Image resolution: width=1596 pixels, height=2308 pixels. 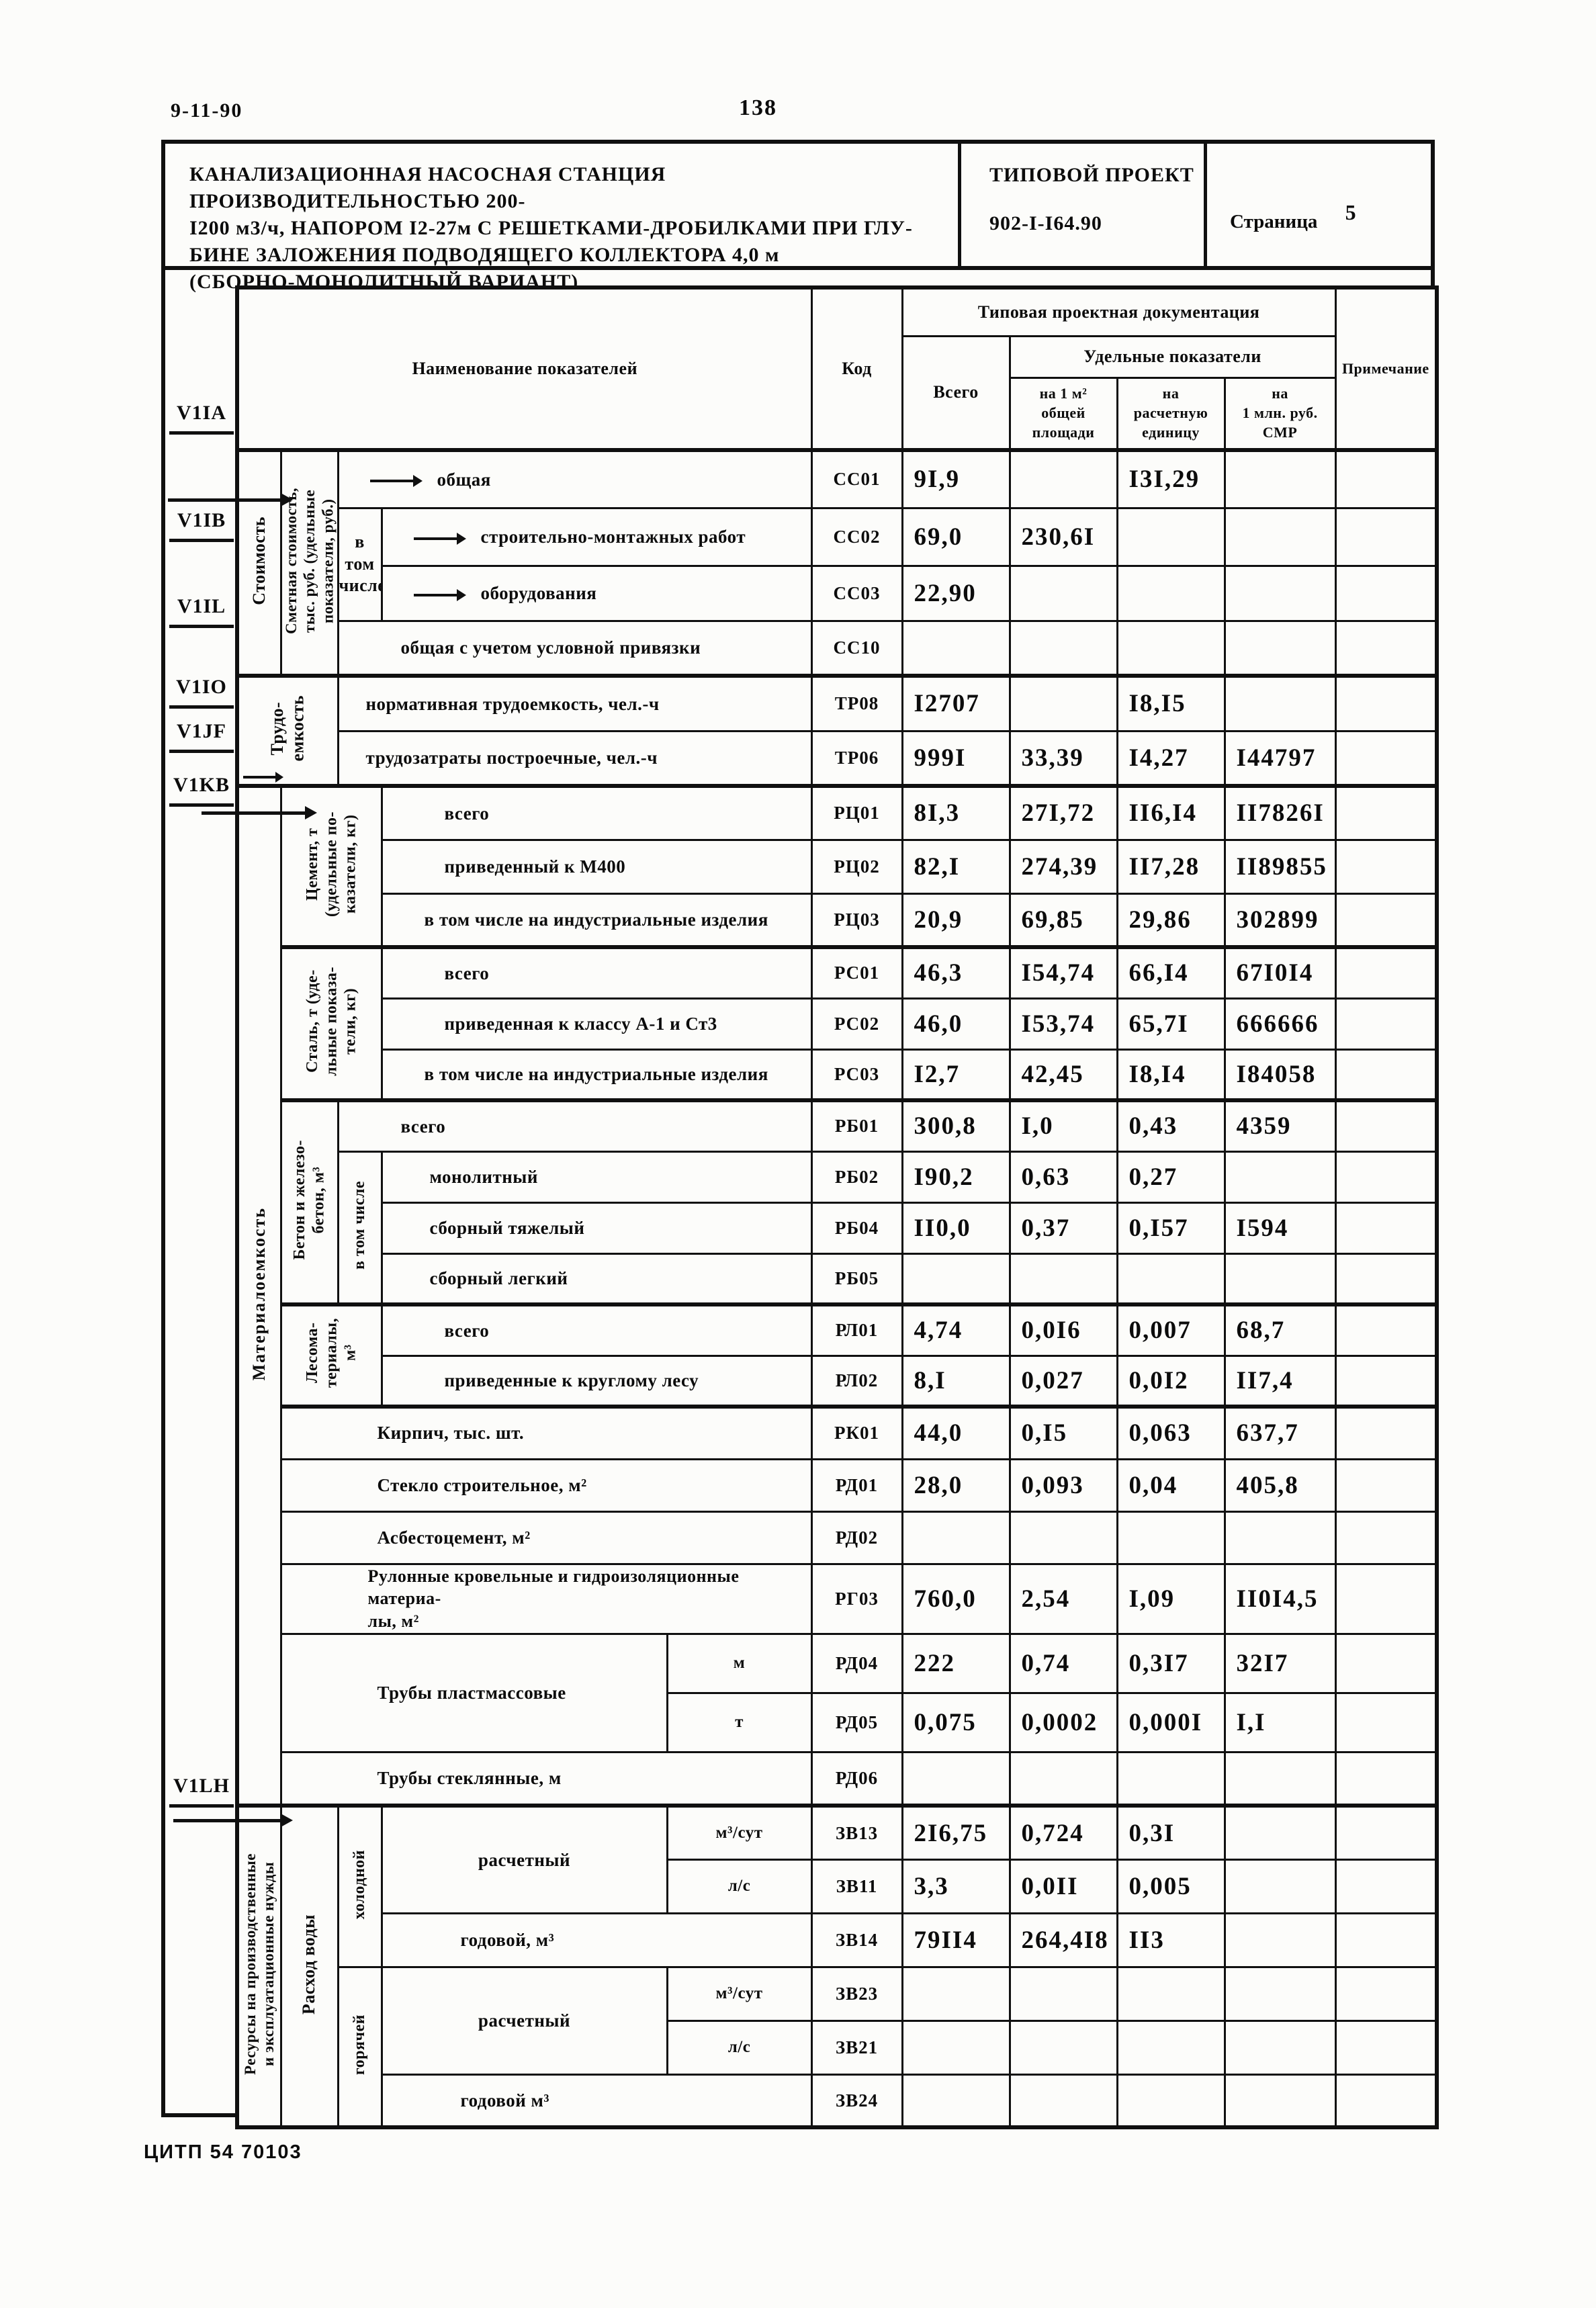 What do you see at coordinates (856, 593) in the screenshot?
I see `row-code: СС03` at bounding box center [856, 593].